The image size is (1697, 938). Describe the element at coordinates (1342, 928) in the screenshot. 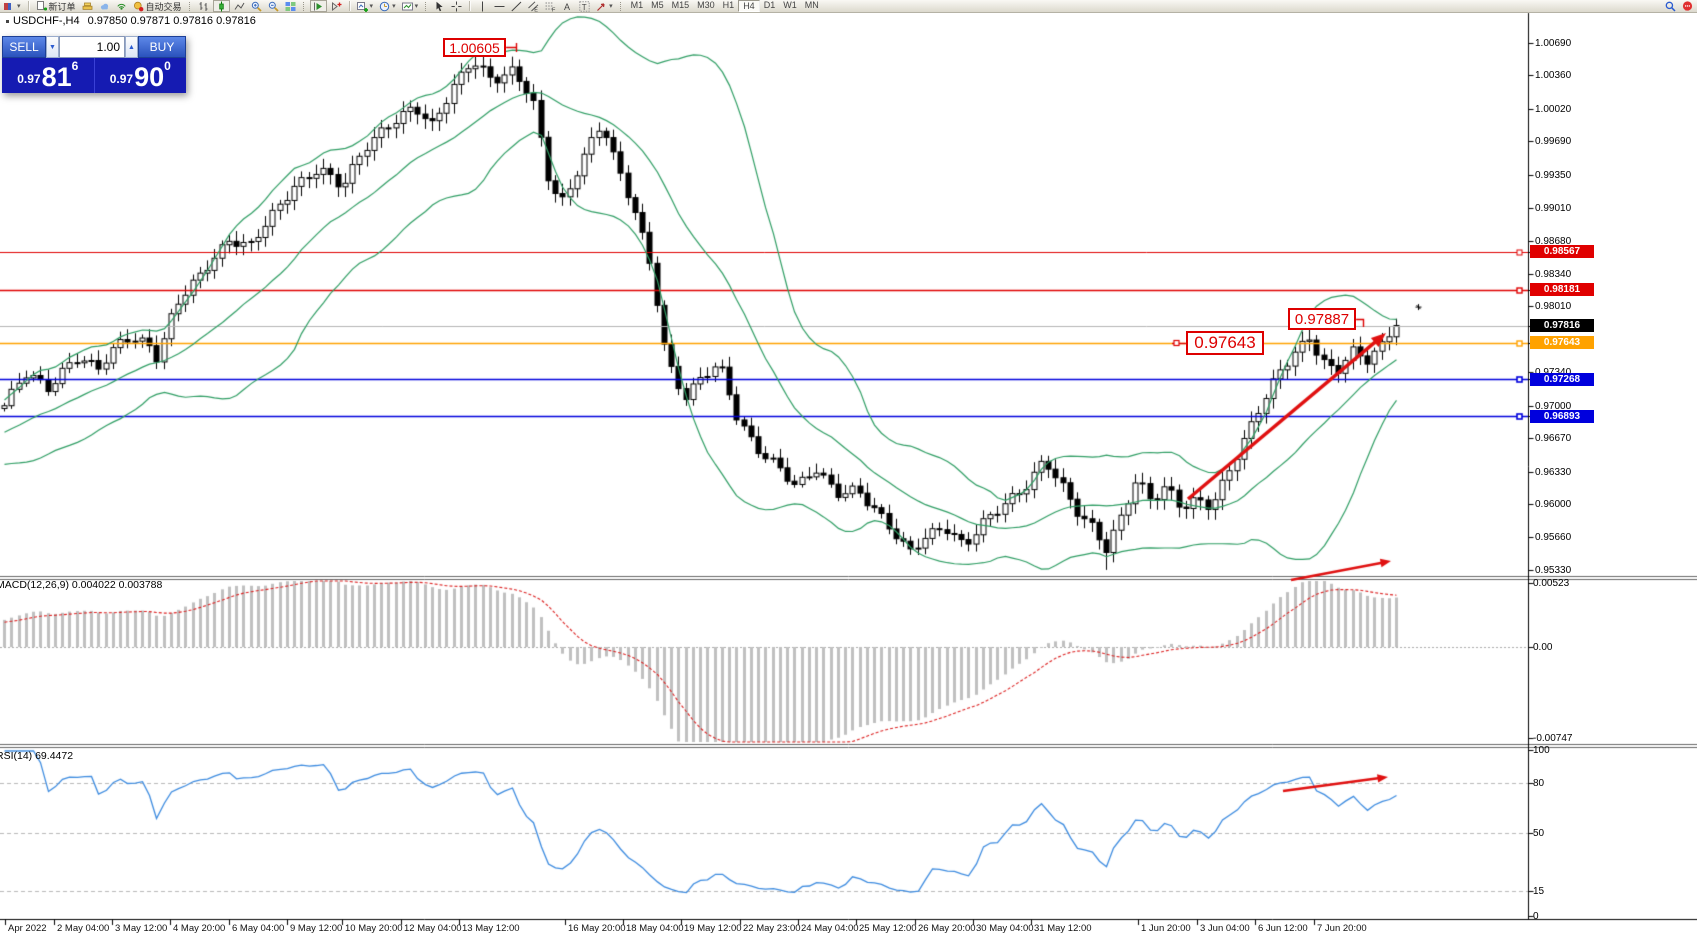

I see `date-axis-label: 7 Jun 20:00` at that location.